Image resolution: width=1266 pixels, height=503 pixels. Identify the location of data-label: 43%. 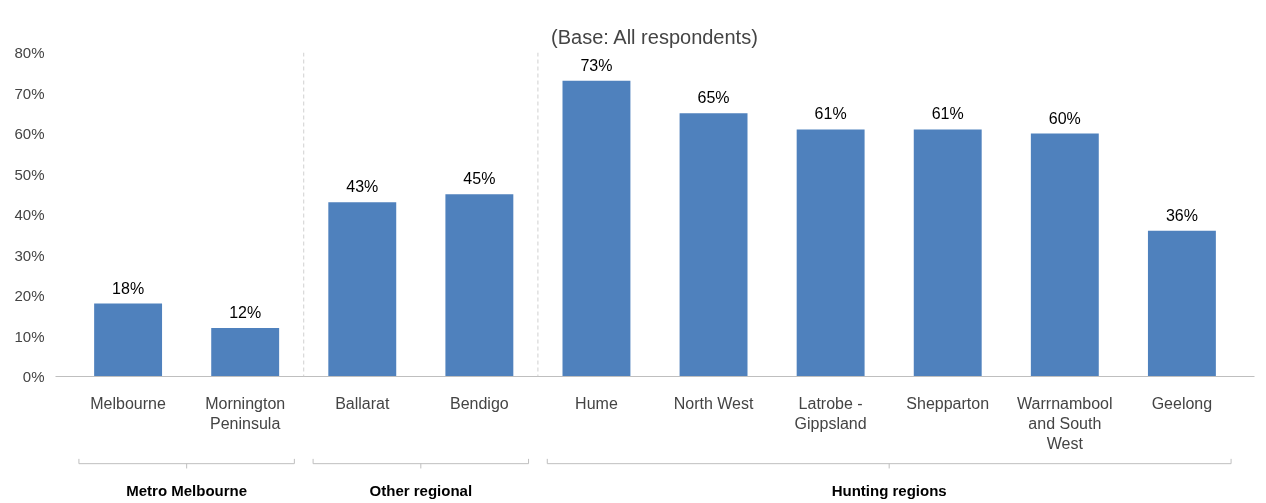
(362, 187).